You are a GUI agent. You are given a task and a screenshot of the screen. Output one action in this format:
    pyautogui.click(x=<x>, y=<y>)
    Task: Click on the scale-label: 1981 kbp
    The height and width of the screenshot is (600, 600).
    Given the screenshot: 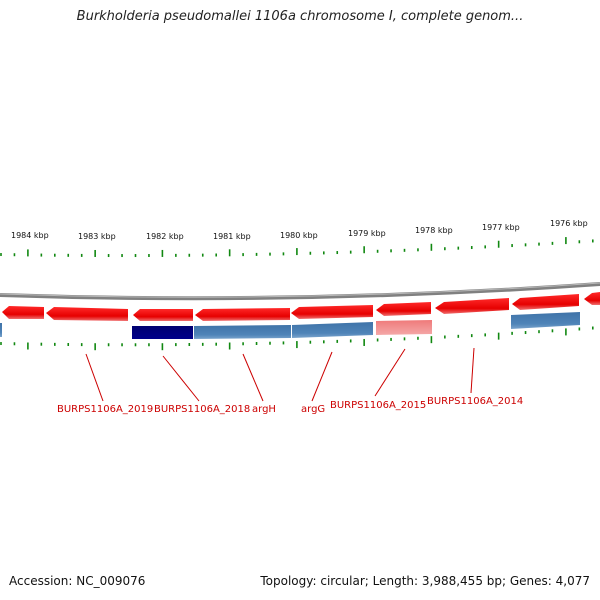 What is the action you would take?
    pyautogui.click(x=232, y=236)
    